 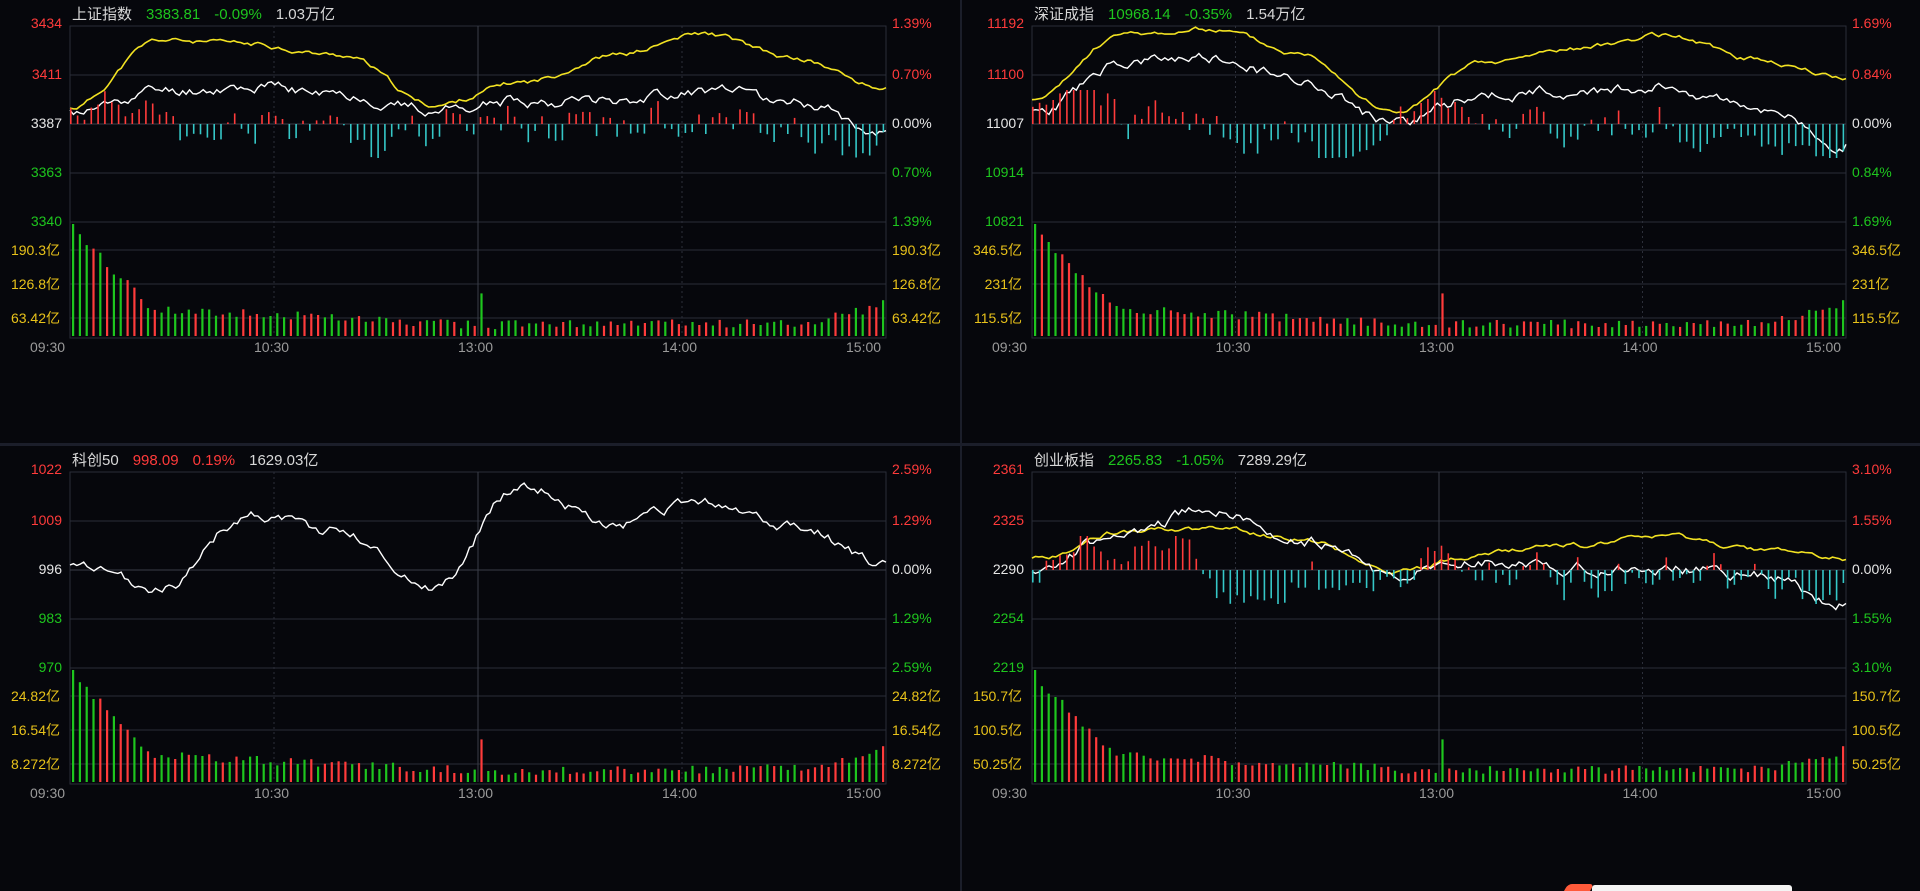 What do you see at coordinates (1870, 284) in the screenshot?
I see `volume-axis-label-right: 231亿` at bounding box center [1870, 284].